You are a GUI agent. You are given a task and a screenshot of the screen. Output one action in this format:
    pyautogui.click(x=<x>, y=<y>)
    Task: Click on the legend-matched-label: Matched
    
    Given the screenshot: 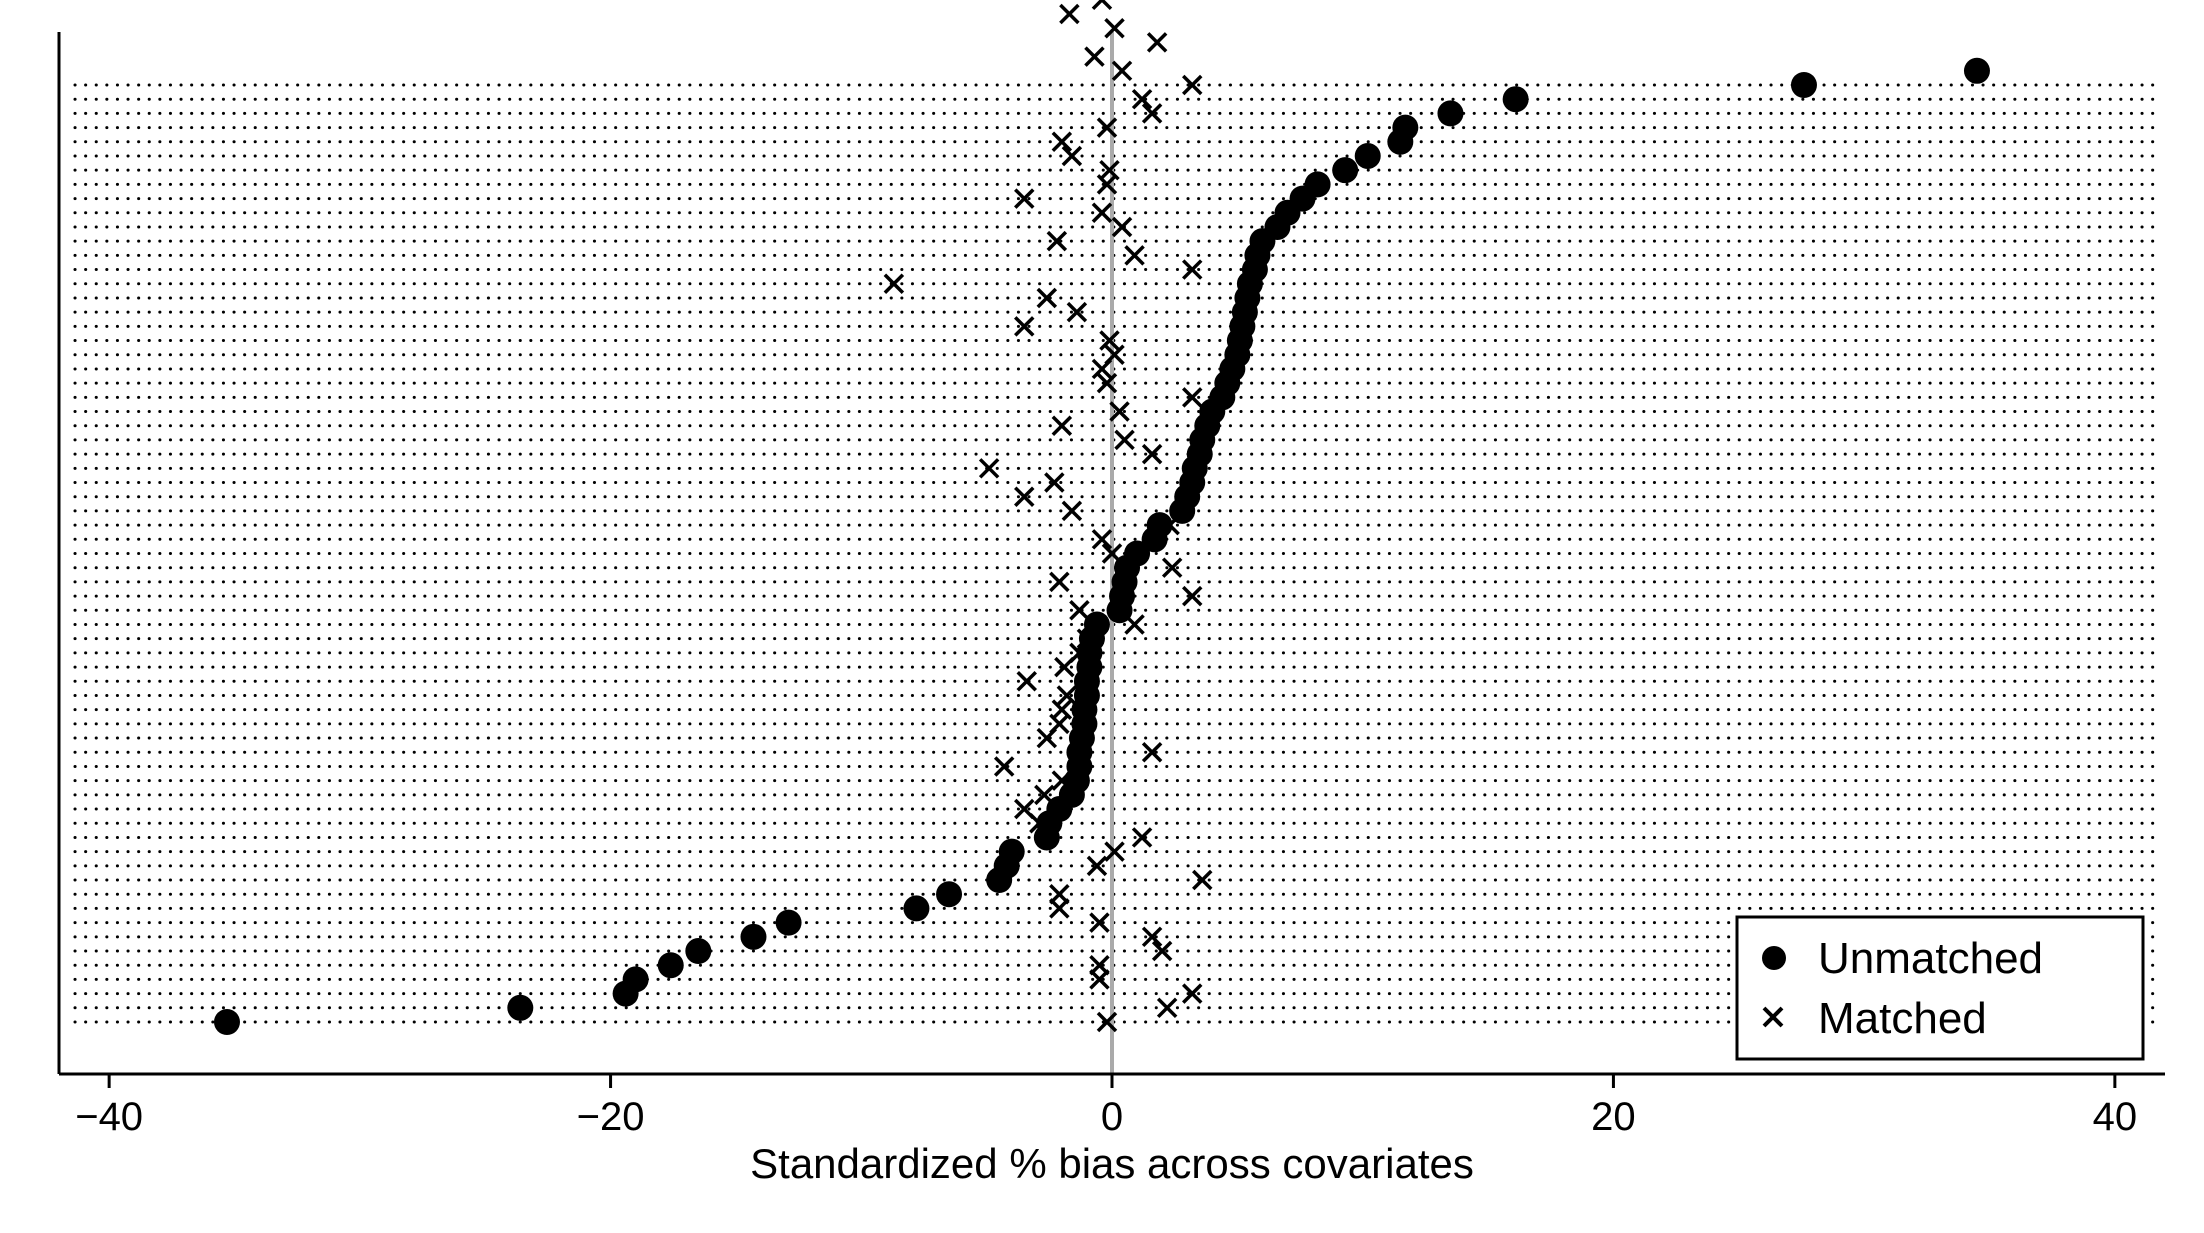 What is the action you would take?
    pyautogui.click(x=1902, y=1018)
    